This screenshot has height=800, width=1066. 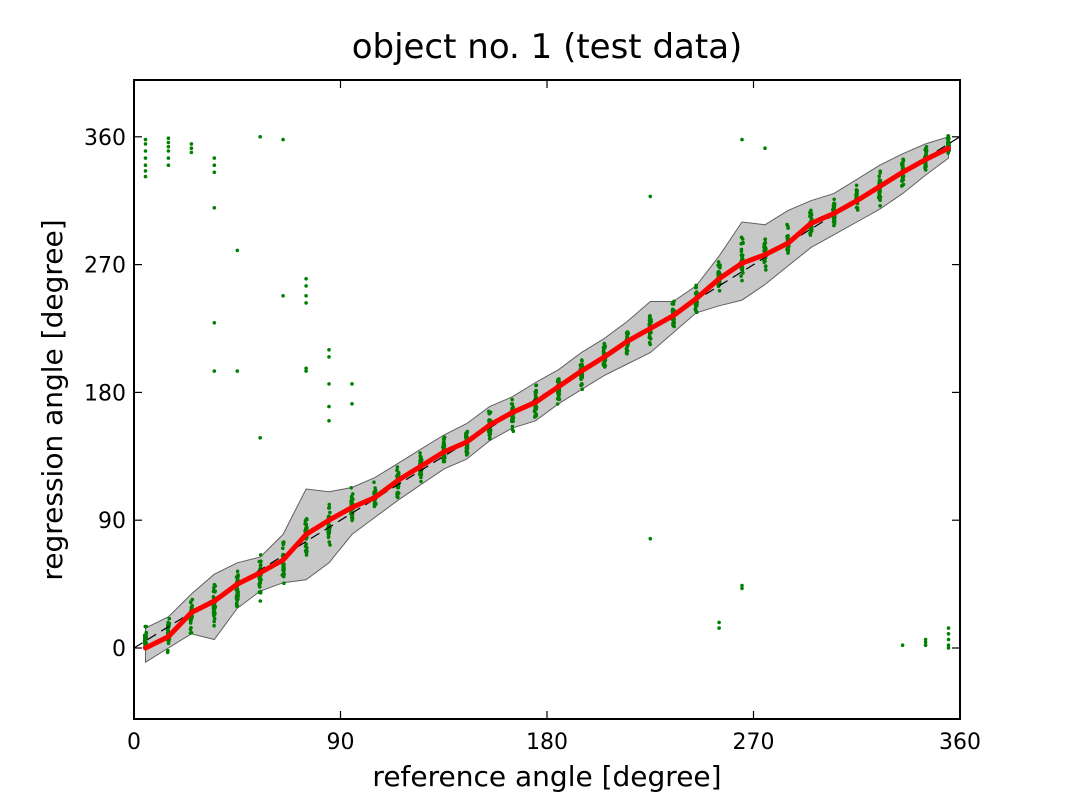 I want to click on x-tick-label: 0, so click(x=134, y=742).